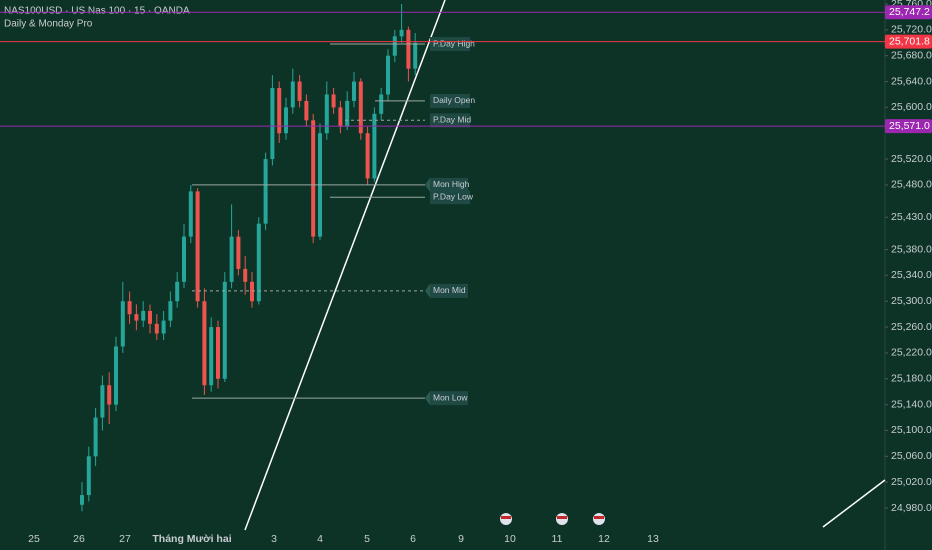 The image size is (932, 550). What do you see at coordinates (79, 539) in the screenshot?
I see `time-label: 26` at bounding box center [79, 539].